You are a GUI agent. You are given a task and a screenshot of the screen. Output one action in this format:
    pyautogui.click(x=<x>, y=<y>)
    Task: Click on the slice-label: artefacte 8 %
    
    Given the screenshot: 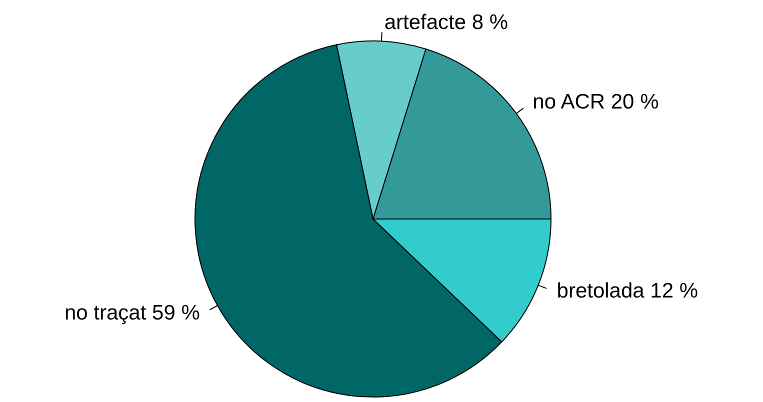 What is the action you would take?
    pyautogui.click(x=446, y=22)
    